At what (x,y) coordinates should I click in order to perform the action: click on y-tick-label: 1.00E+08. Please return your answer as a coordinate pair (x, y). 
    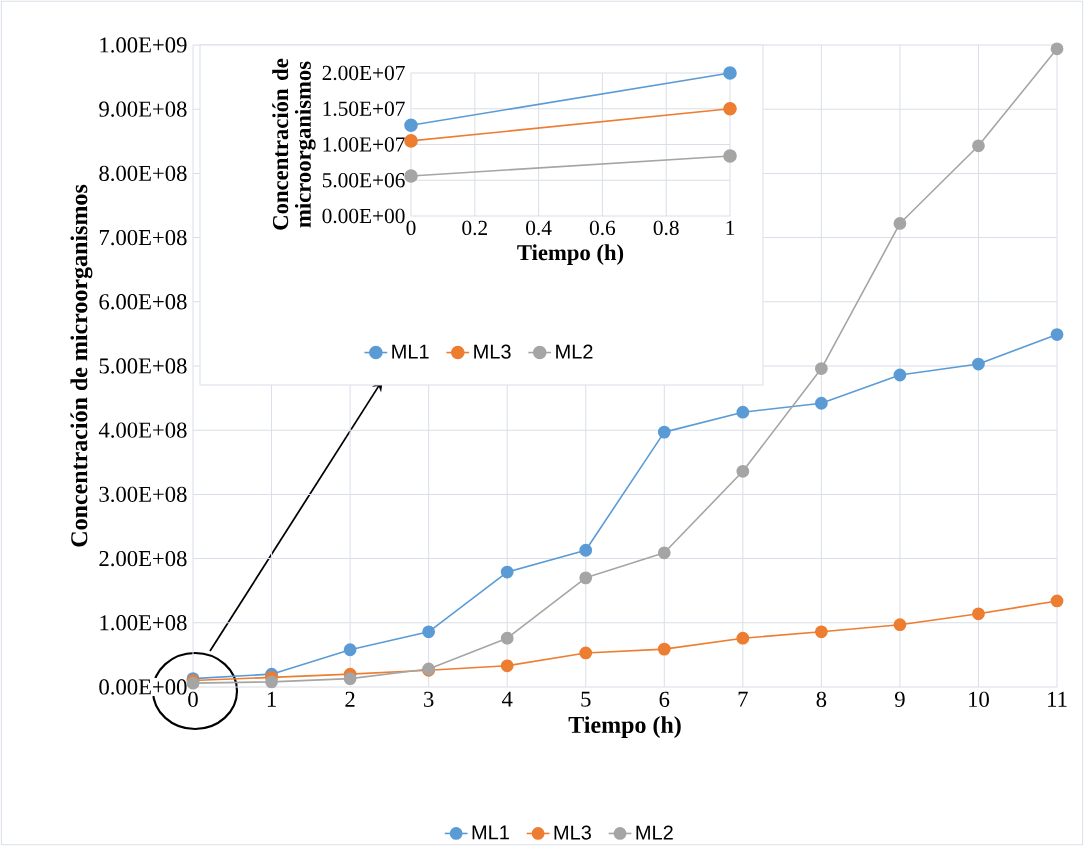
    Looking at the image, I should click on (143, 623).